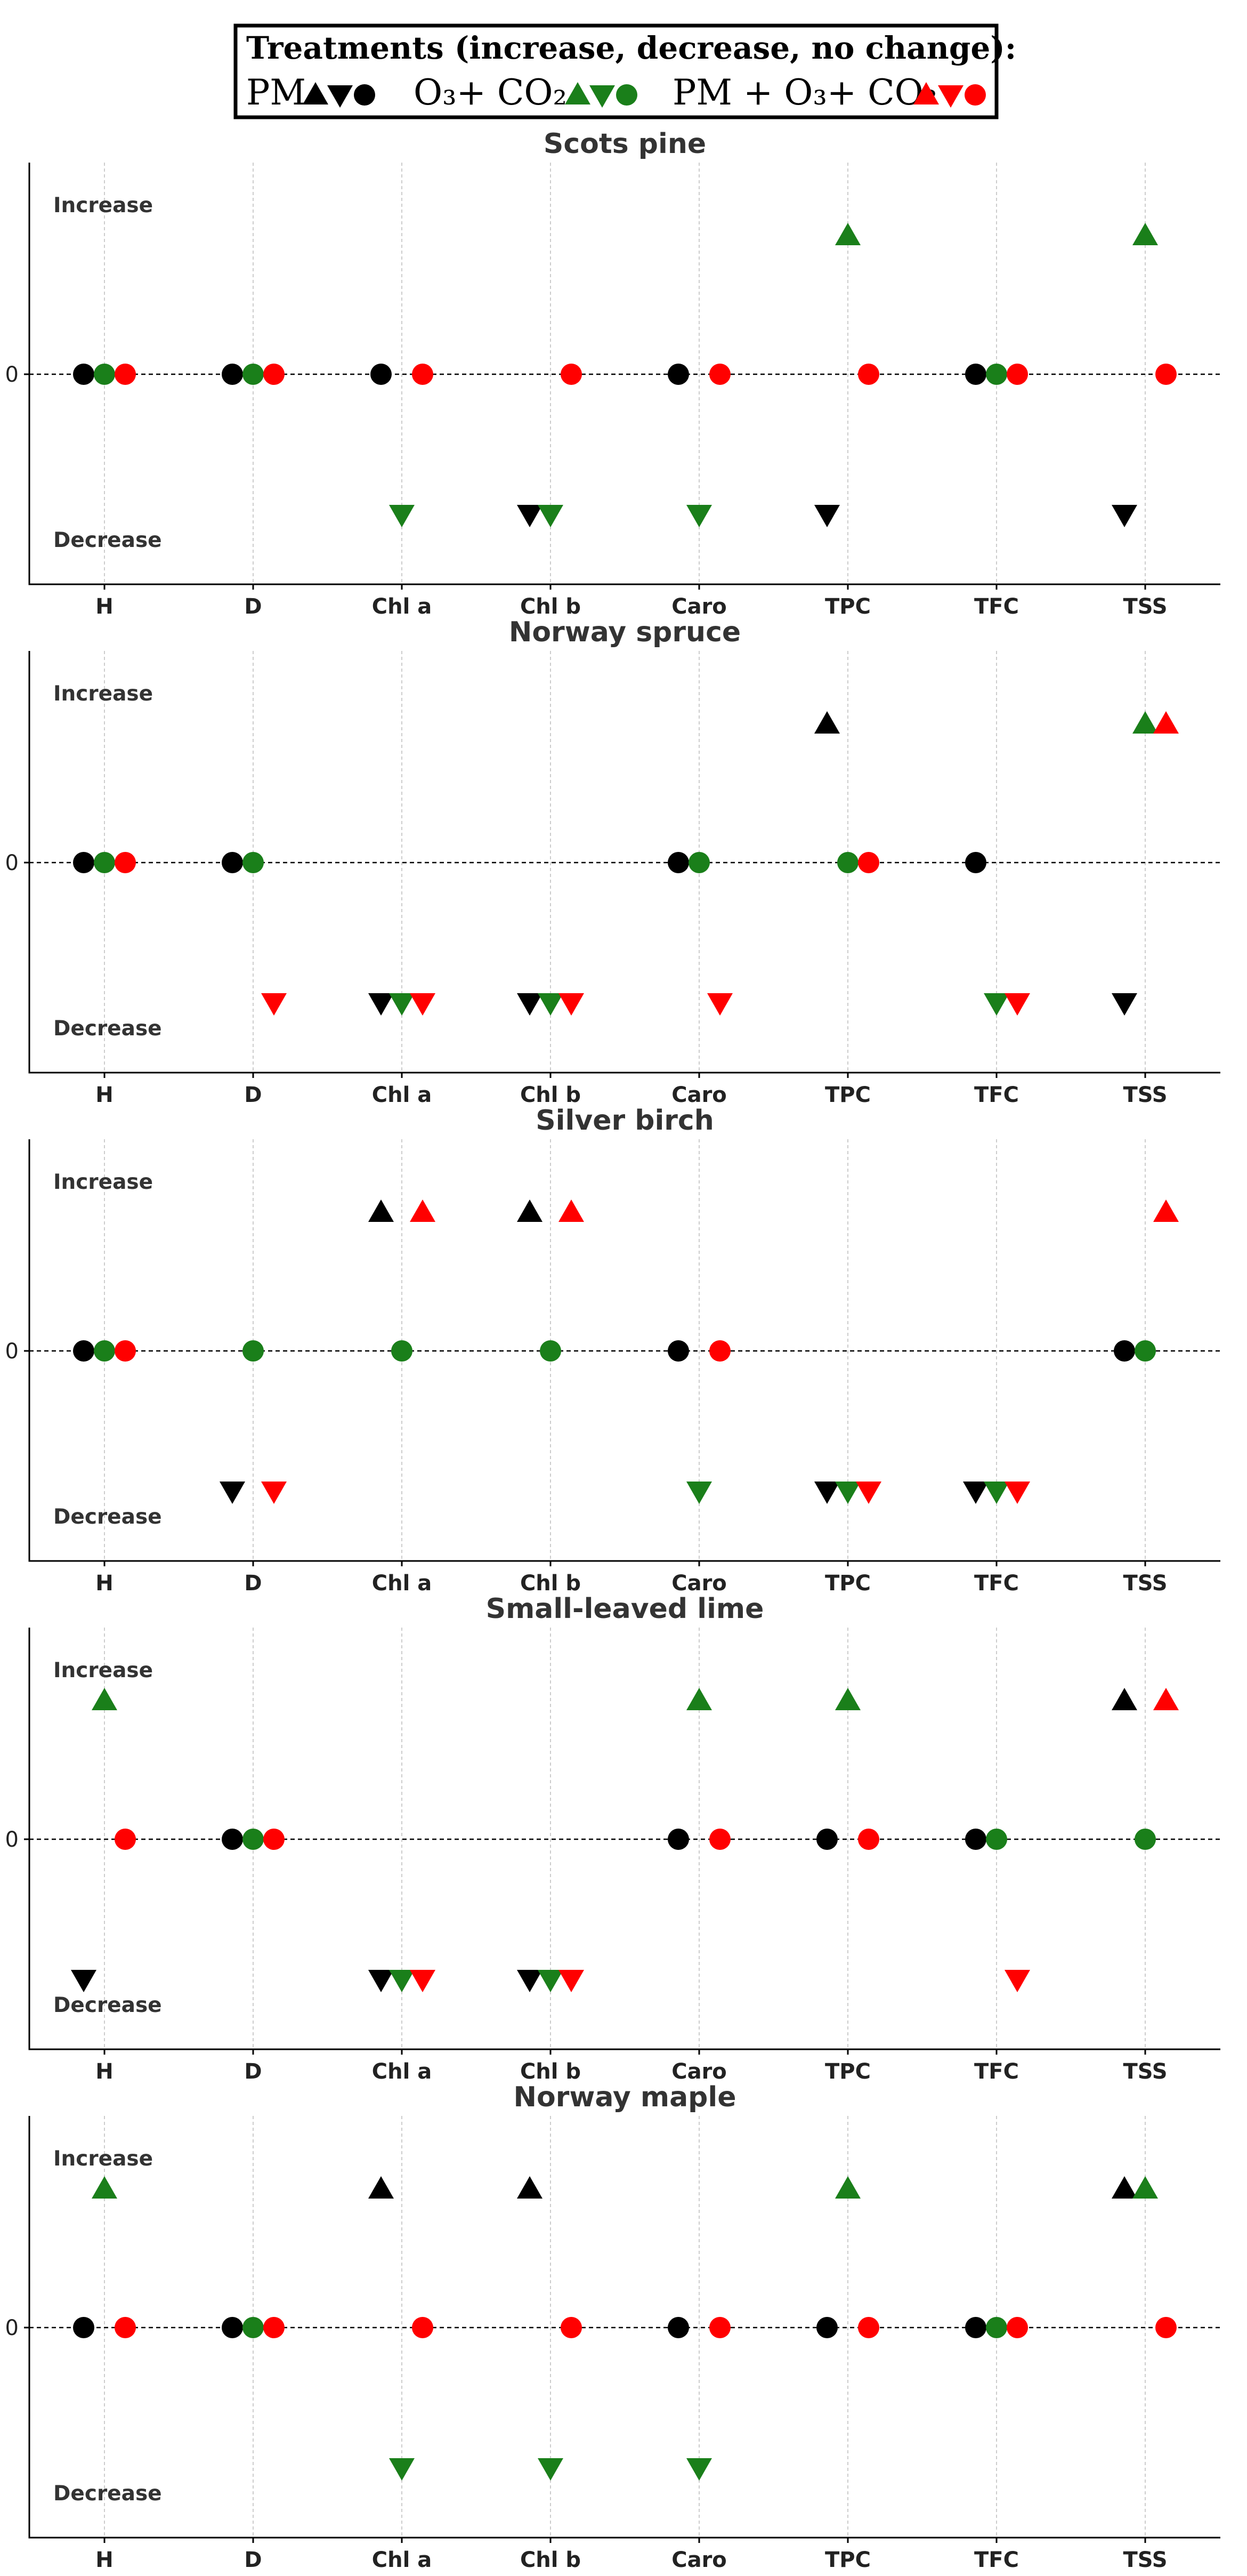 The image size is (1247, 2576). Describe the element at coordinates (625, 1609) in the screenshot. I see `panel-title: Small-leaved lime` at that location.